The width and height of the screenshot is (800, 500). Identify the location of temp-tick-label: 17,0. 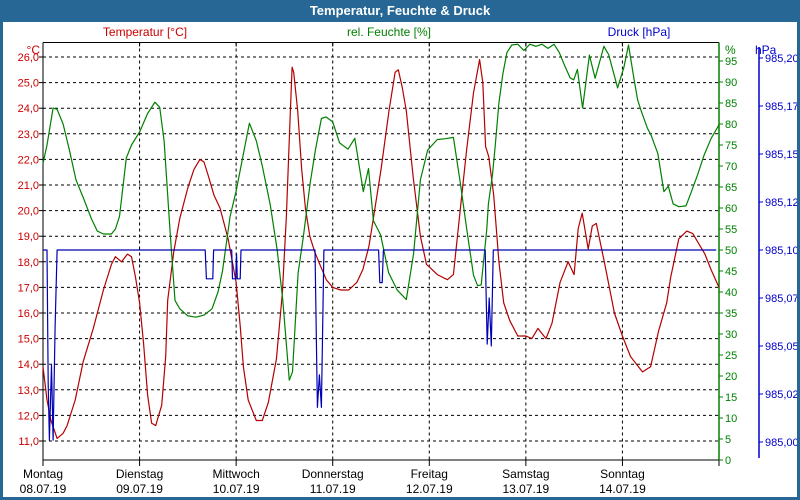
(28, 288).